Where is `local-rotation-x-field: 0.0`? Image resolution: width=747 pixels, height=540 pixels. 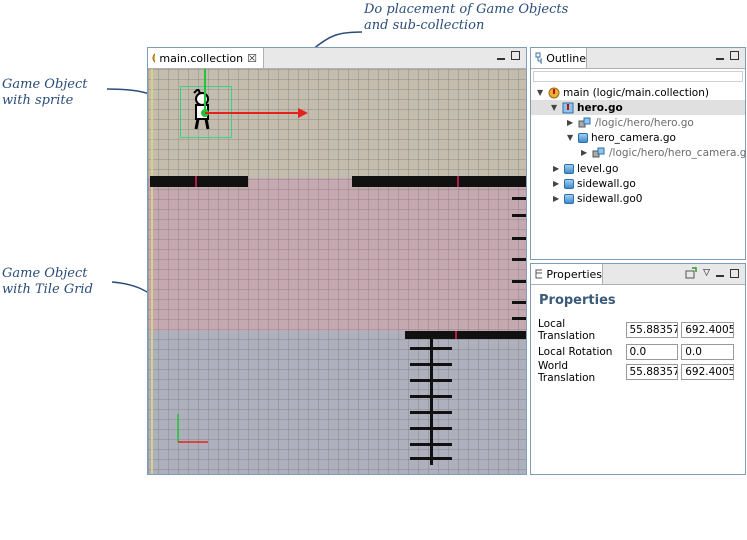 local-rotation-x-field: 0.0 is located at coordinates (652, 352).